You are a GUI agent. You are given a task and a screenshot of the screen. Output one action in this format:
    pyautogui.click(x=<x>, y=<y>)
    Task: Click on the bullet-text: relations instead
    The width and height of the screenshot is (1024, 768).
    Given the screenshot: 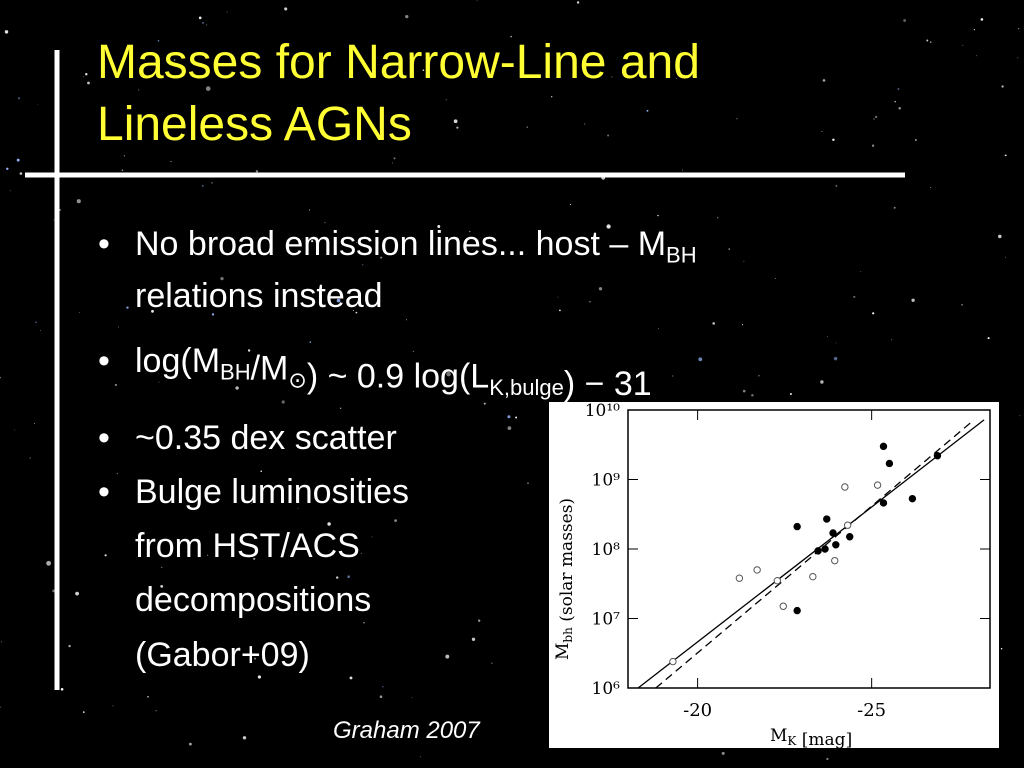 What is the action you would take?
    pyautogui.click(x=259, y=296)
    